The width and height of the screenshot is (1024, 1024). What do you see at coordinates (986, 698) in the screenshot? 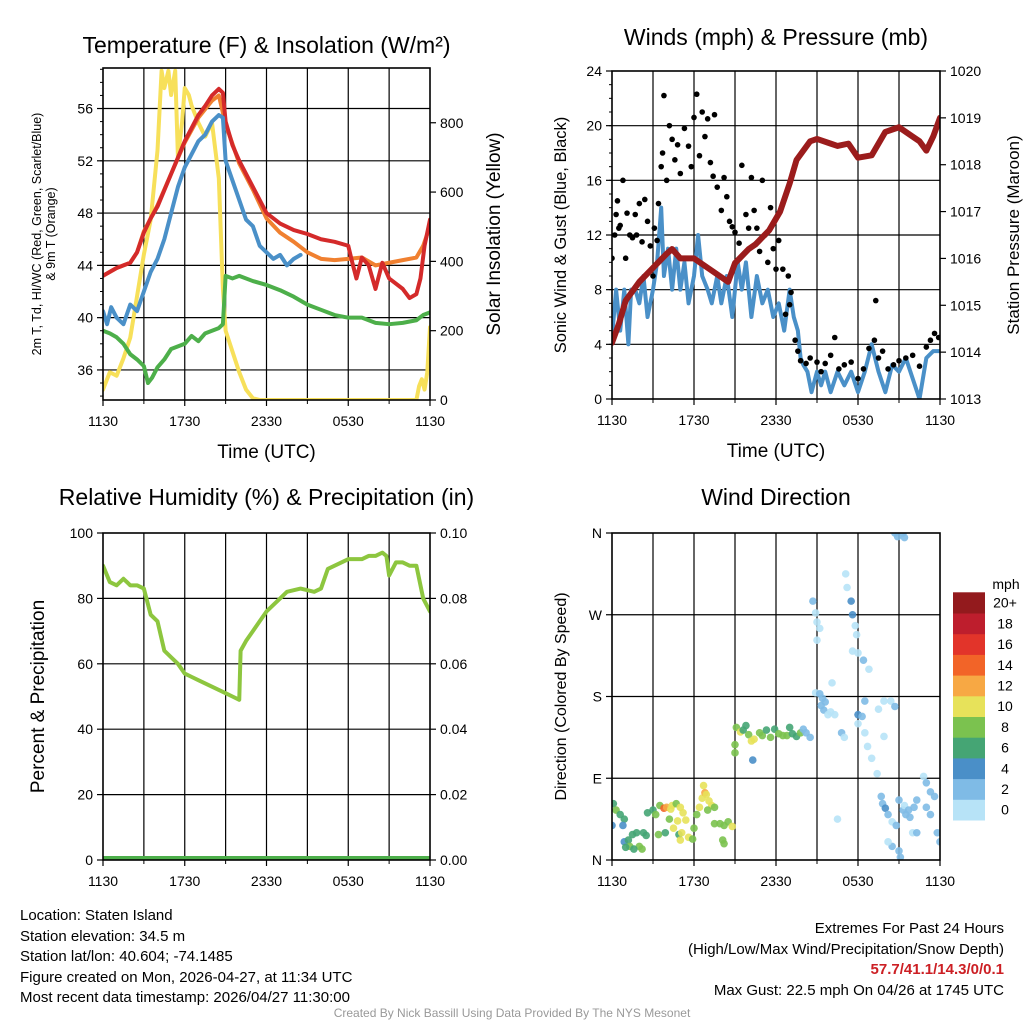
I see `colorbar: mph 0 2 4 6 8 10 12 14 16 18 20+` at bounding box center [986, 698].